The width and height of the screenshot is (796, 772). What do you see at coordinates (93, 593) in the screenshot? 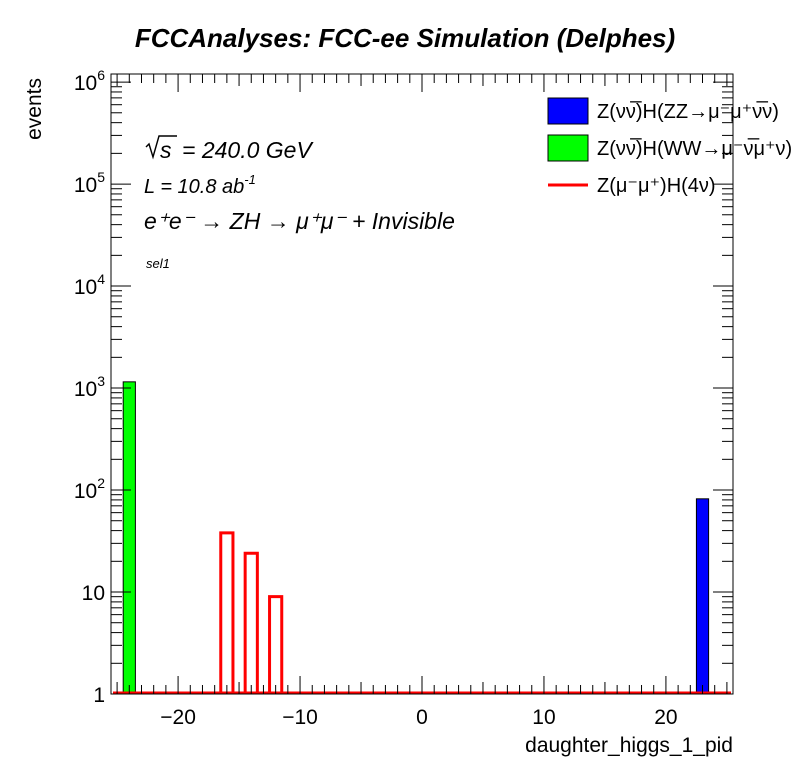
I see `y-tick-label: 10` at bounding box center [93, 593].